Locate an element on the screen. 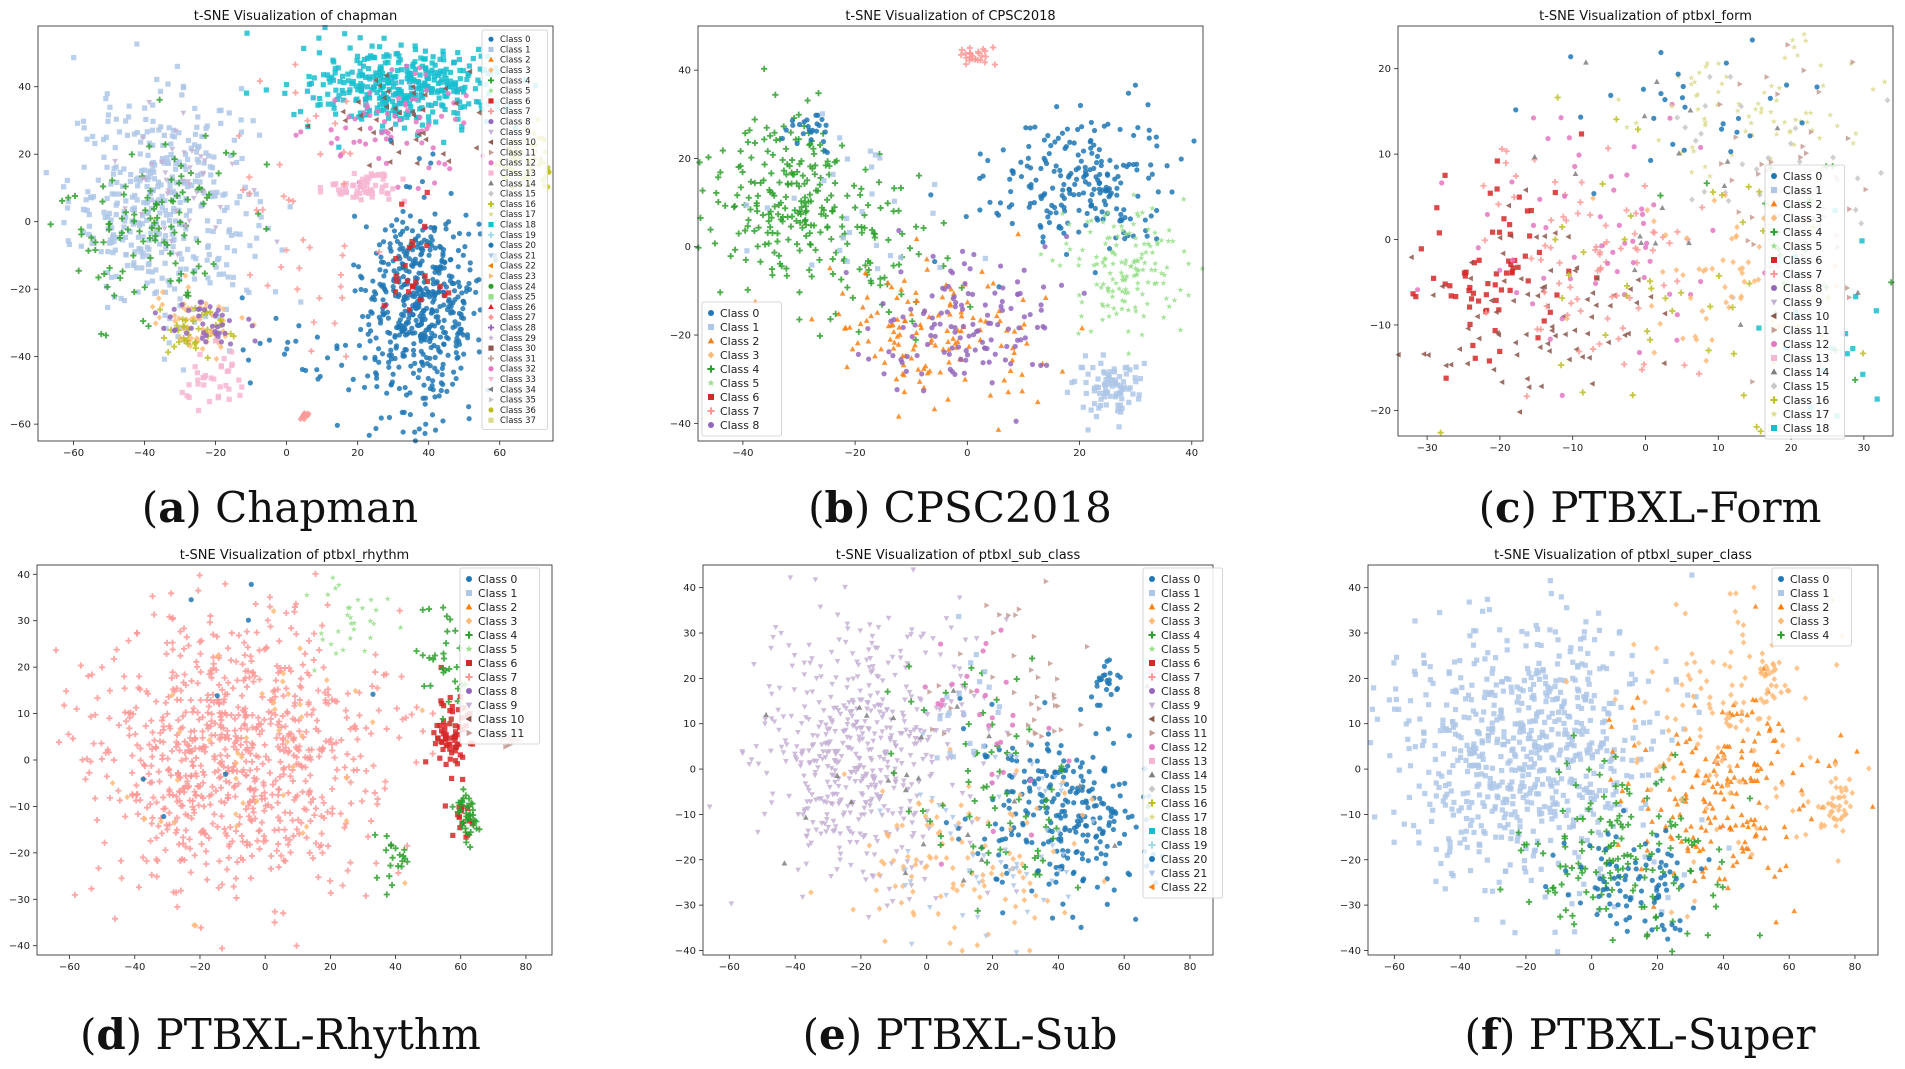 The width and height of the screenshot is (1905, 1069). legend-label: Class 12 is located at coordinates (518, 164).